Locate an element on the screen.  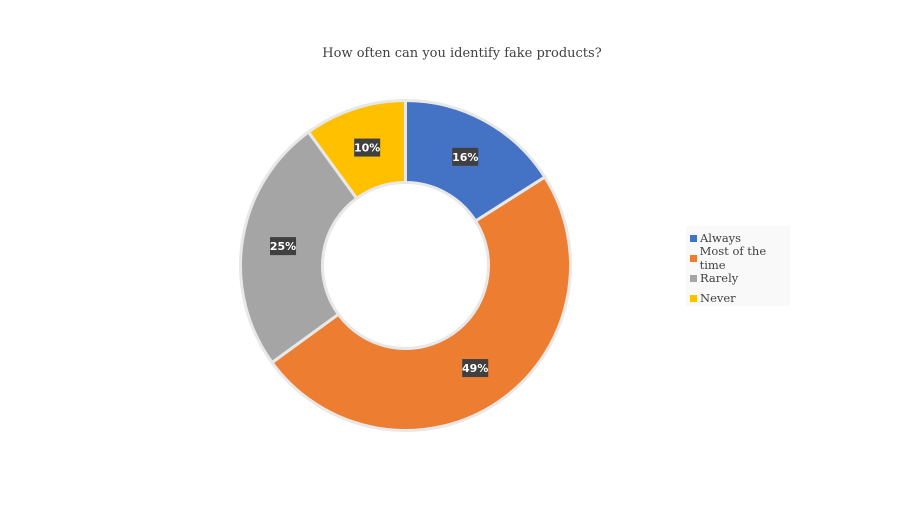
legend-label: Rarely is located at coordinates (719, 278).